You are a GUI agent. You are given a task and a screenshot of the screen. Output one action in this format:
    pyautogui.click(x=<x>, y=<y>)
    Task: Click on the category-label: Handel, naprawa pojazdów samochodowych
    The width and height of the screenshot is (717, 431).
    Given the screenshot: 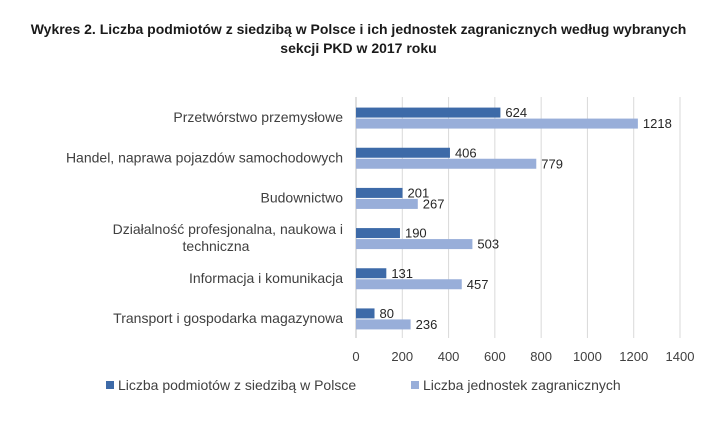 What is the action you would take?
    pyautogui.click(x=204, y=157)
    